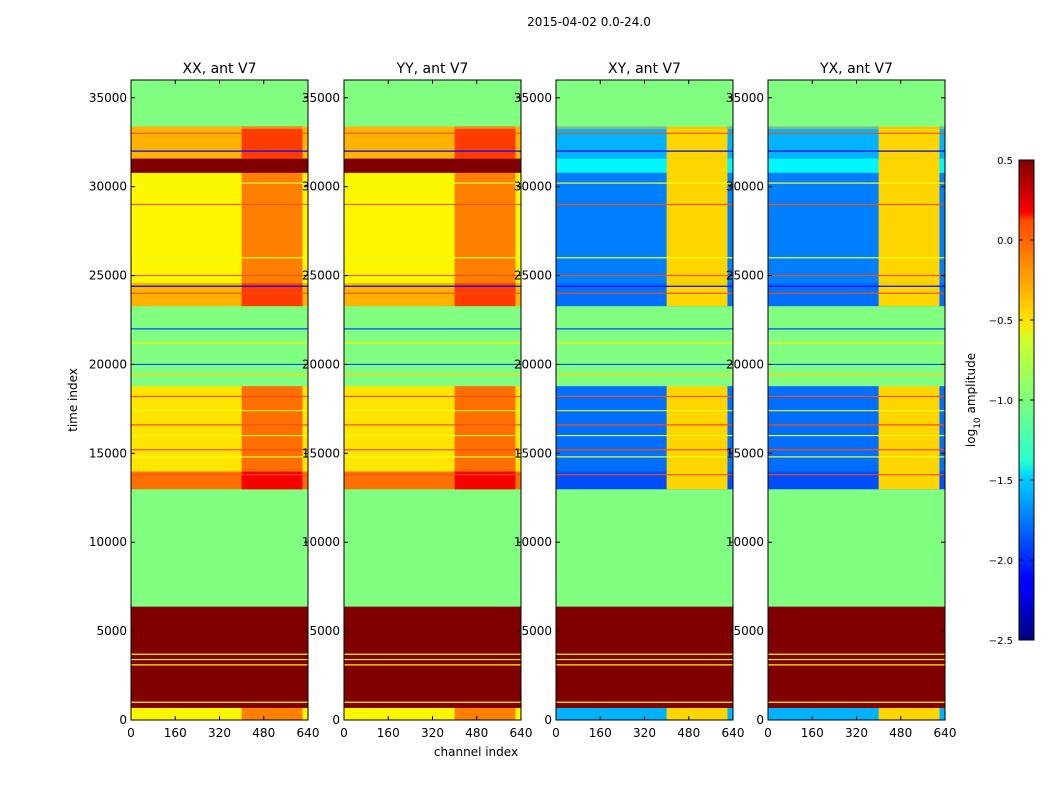  Describe the element at coordinates (1005, 241) in the screenshot. I see `colorbar-tick-label: 0.0` at that location.